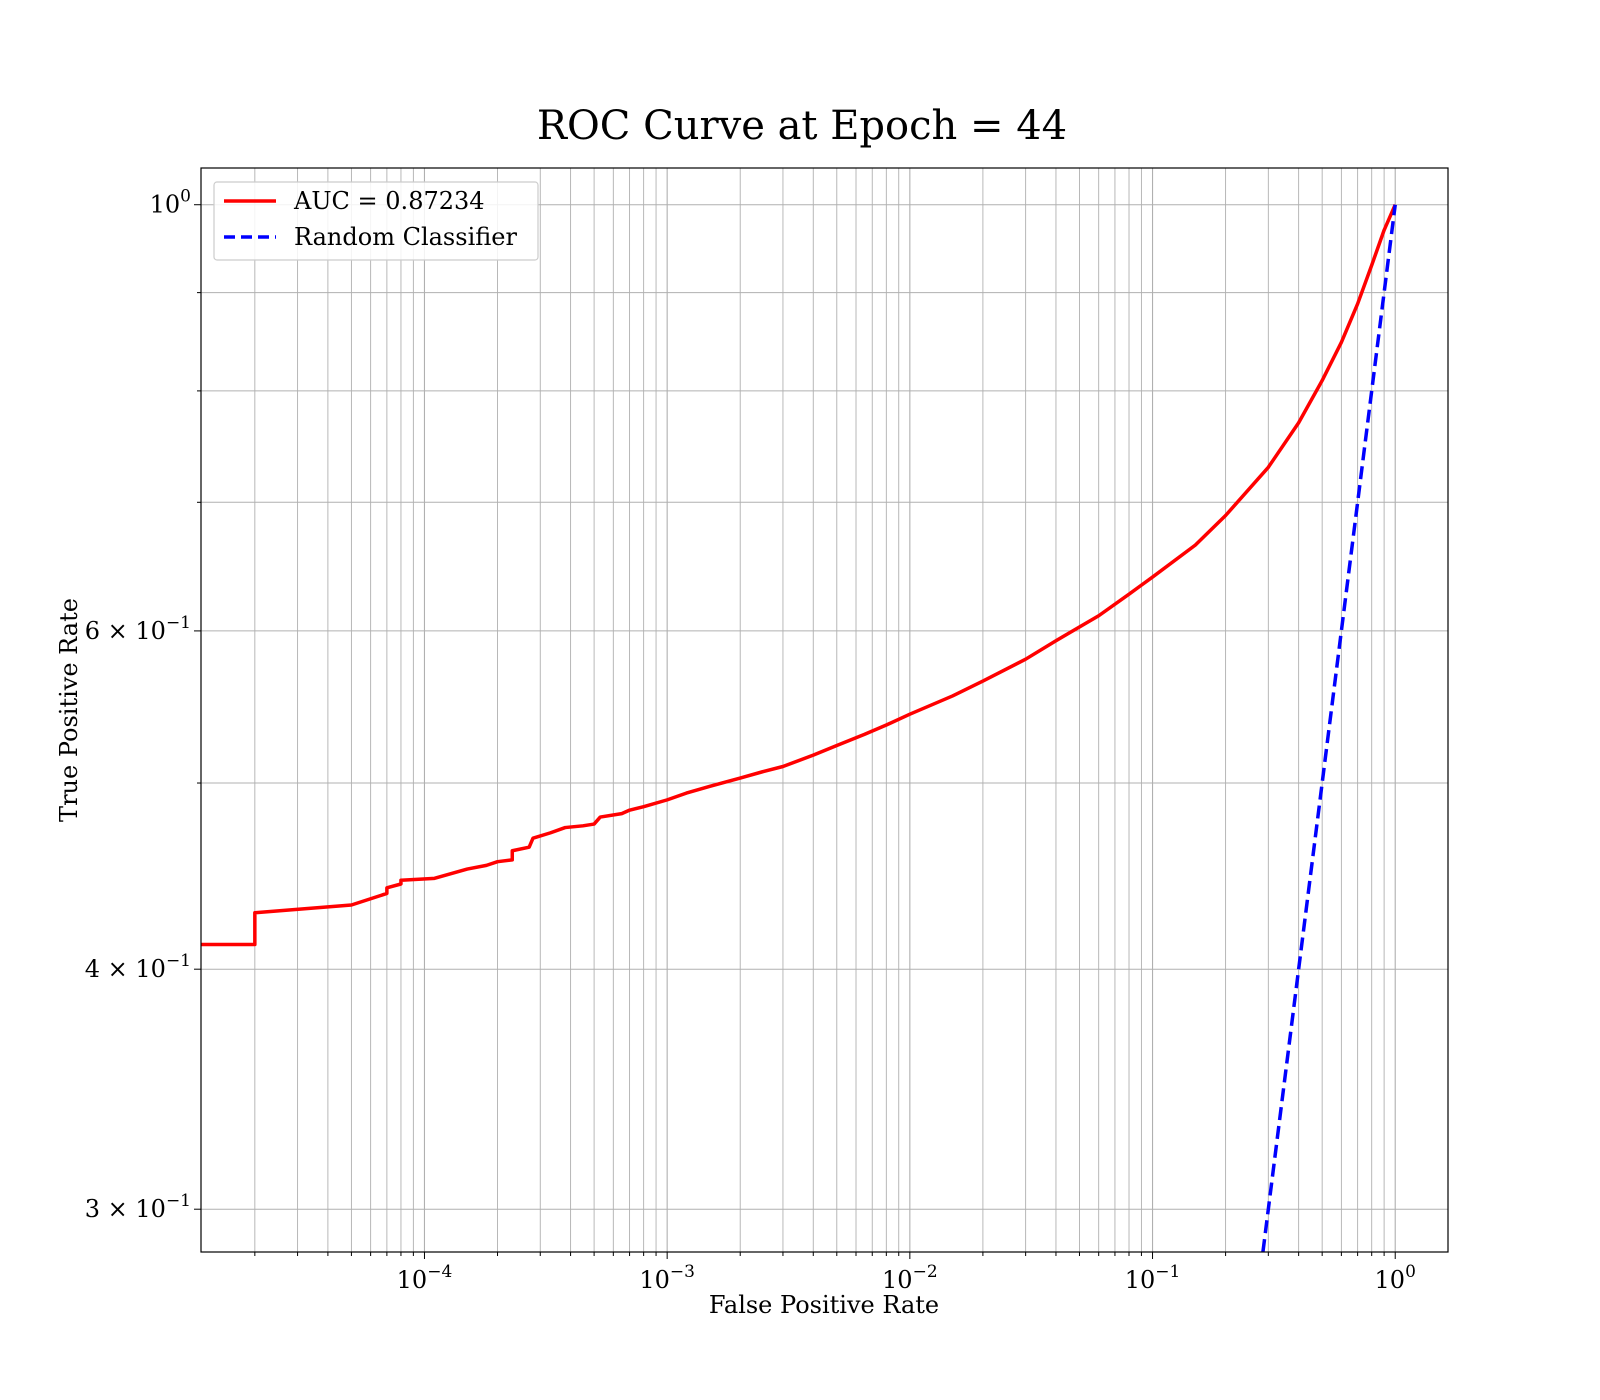 The image size is (1600, 1400). What do you see at coordinates (138, 1207) in the screenshot?
I see `y-tick-label: 3 × 10⁻¹` at bounding box center [138, 1207].